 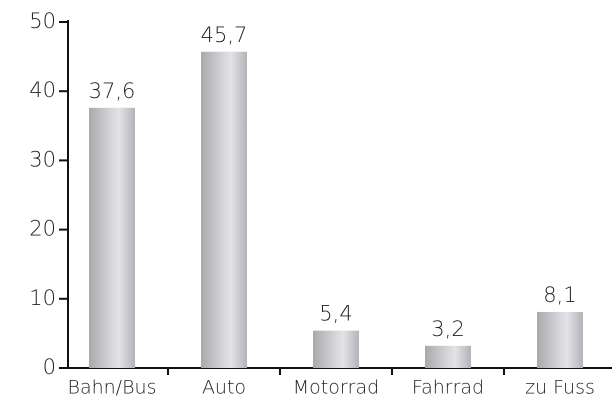 I want to click on y-tick-label: 10, so click(x=42, y=298).